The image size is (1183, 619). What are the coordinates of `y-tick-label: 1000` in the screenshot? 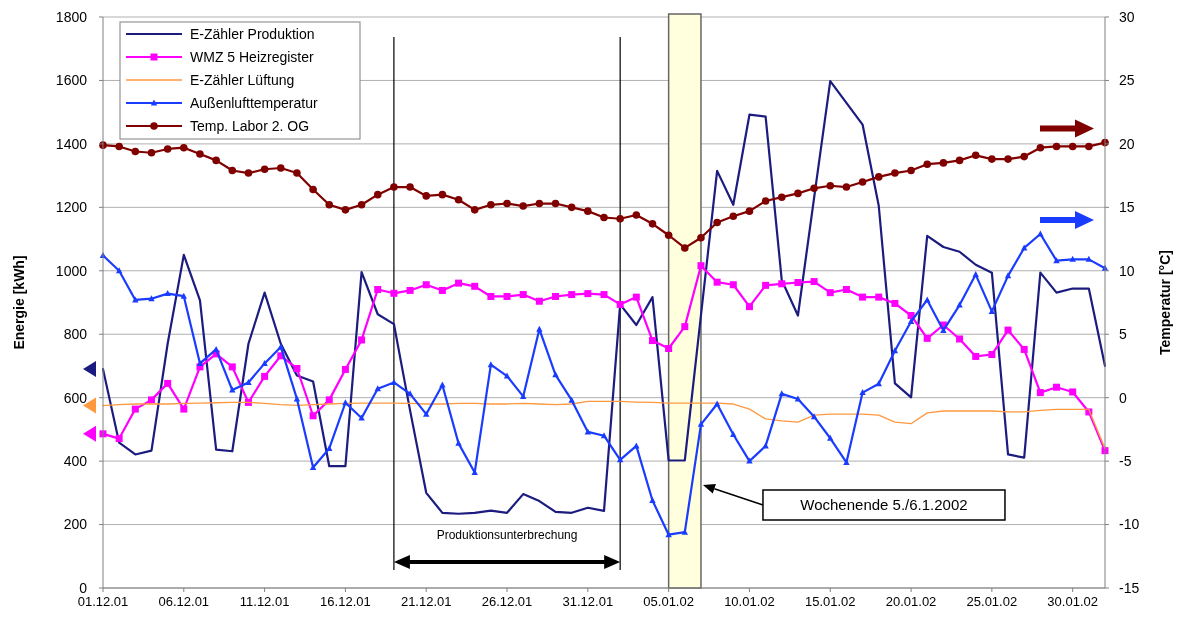 It's located at (71, 270).